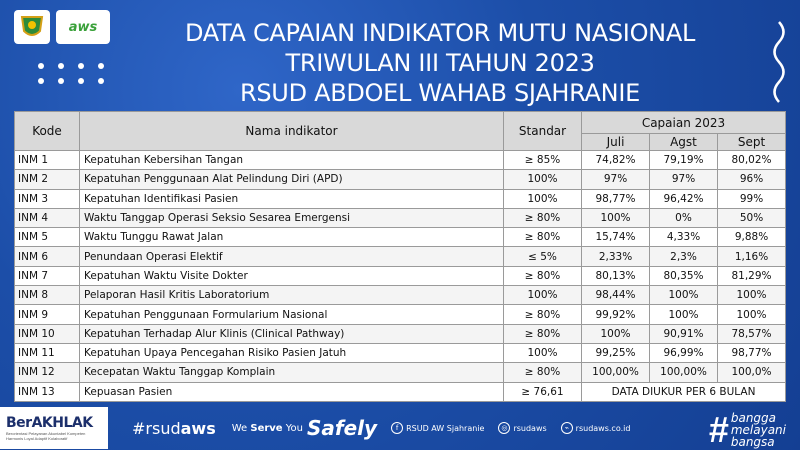  I want to click on cell-juli: 15,74%, so click(615, 237).